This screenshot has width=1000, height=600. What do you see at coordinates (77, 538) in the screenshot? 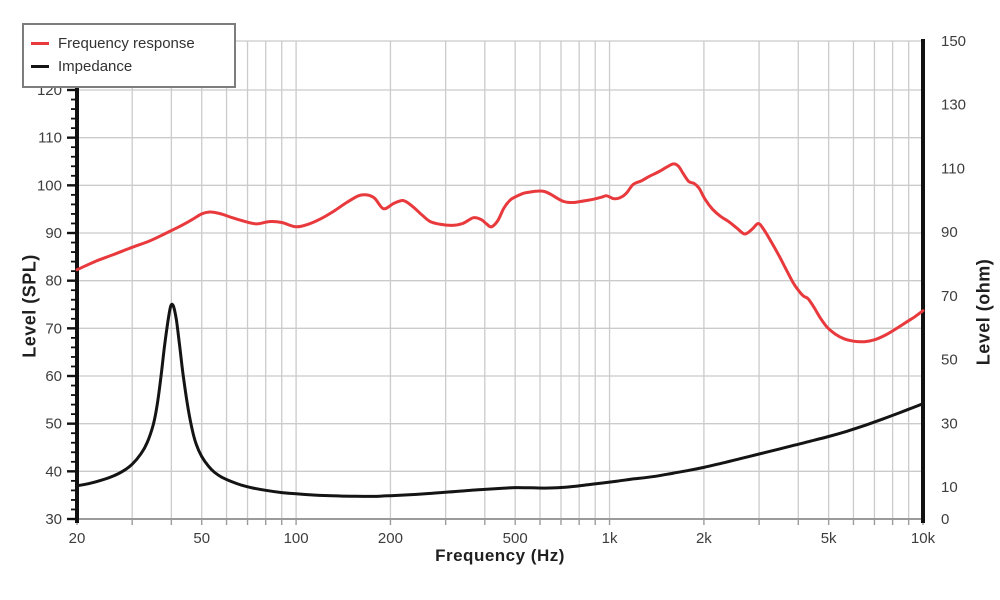
I see `x-tick-label: 20` at bounding box center [77, 538].